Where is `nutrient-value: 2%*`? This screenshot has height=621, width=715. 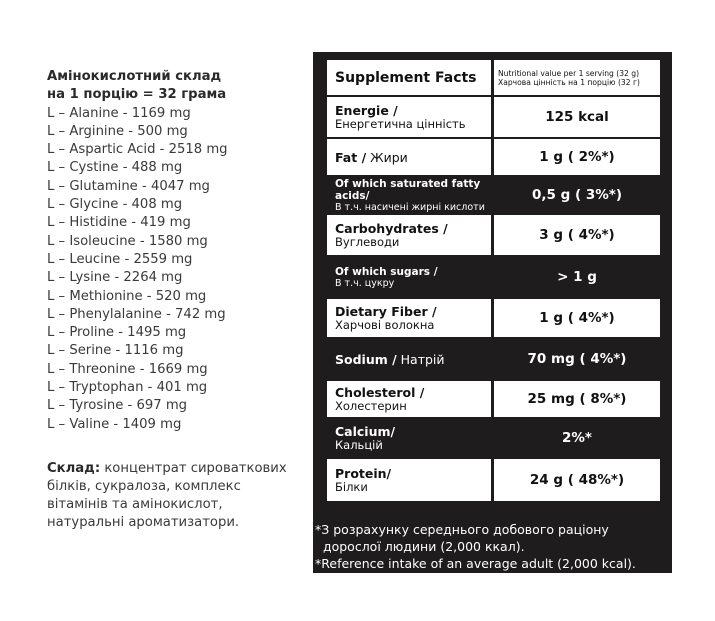
nutrient-value: 2%* is located at coordinates (577, 438).